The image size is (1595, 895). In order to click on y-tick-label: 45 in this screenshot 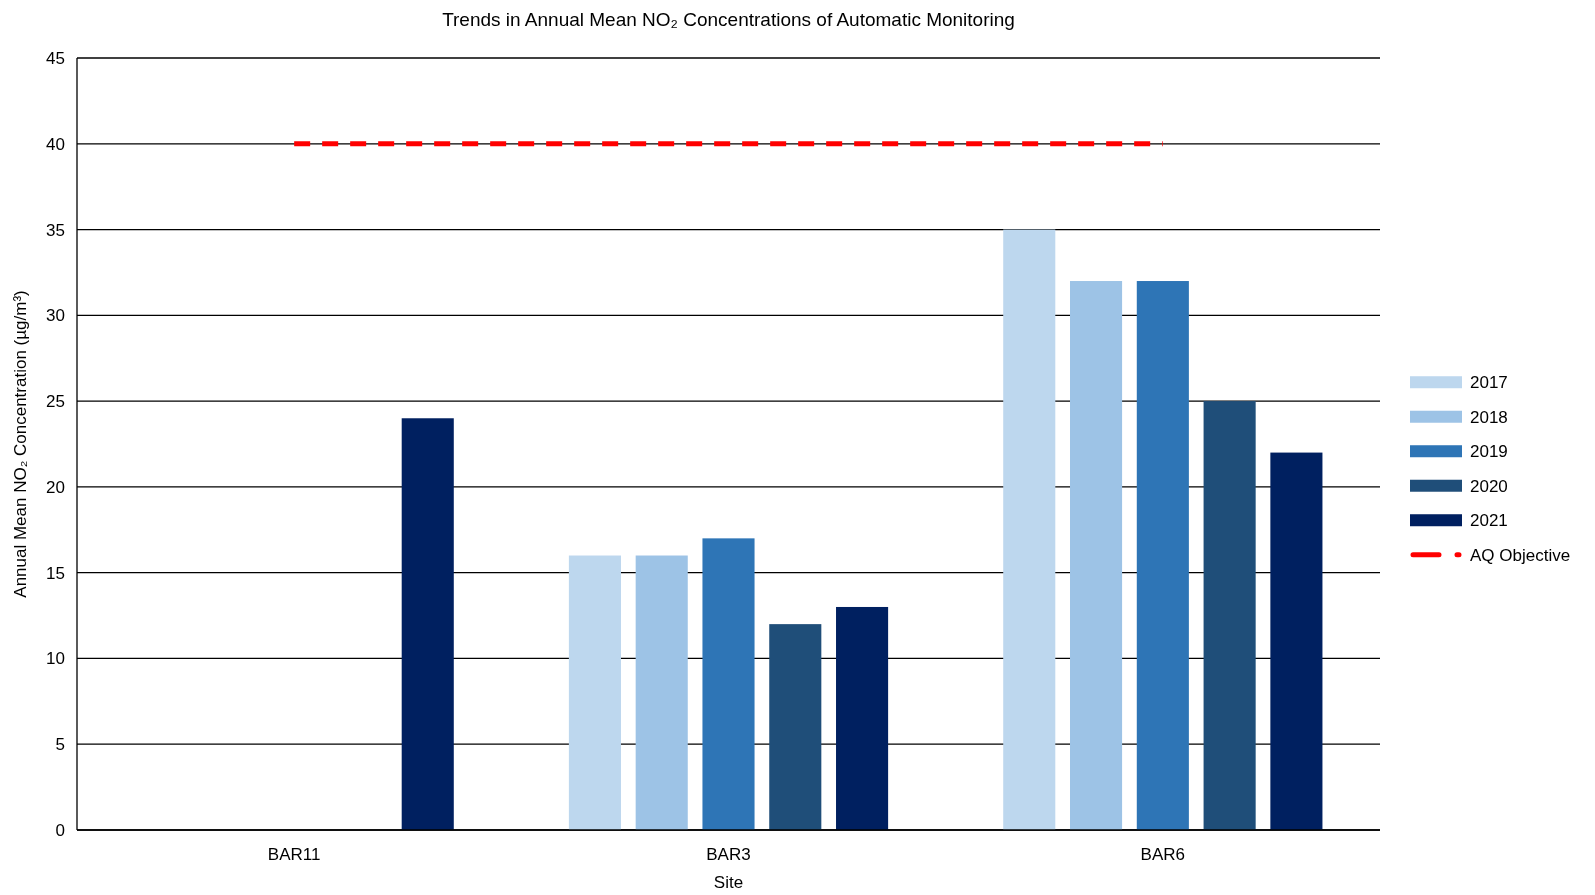, I will do `click(55, 58)`.